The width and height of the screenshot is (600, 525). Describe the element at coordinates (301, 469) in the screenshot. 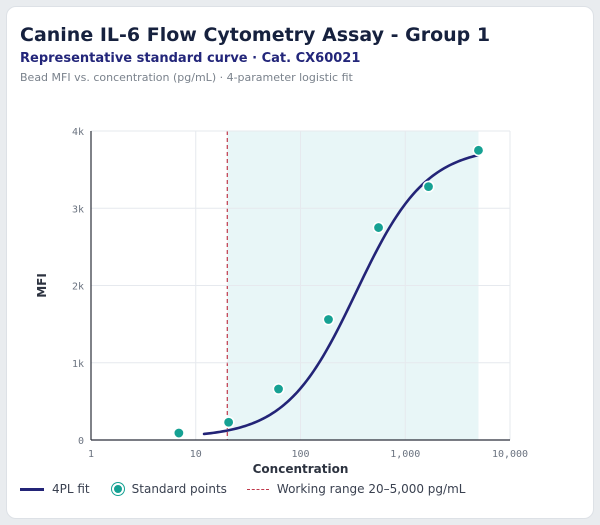

I see `x-axis-title: Concentration` at that location.